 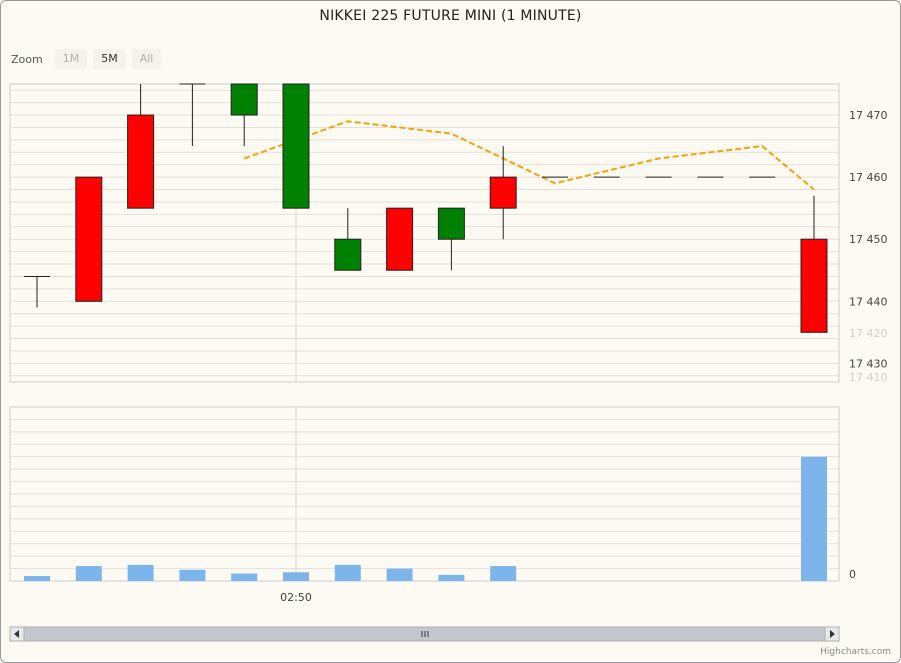 What do you see at coordinates (71, 59) in the screenshot?
I see `zoom-1m-button: 1M` at bounding box center [71, 59].